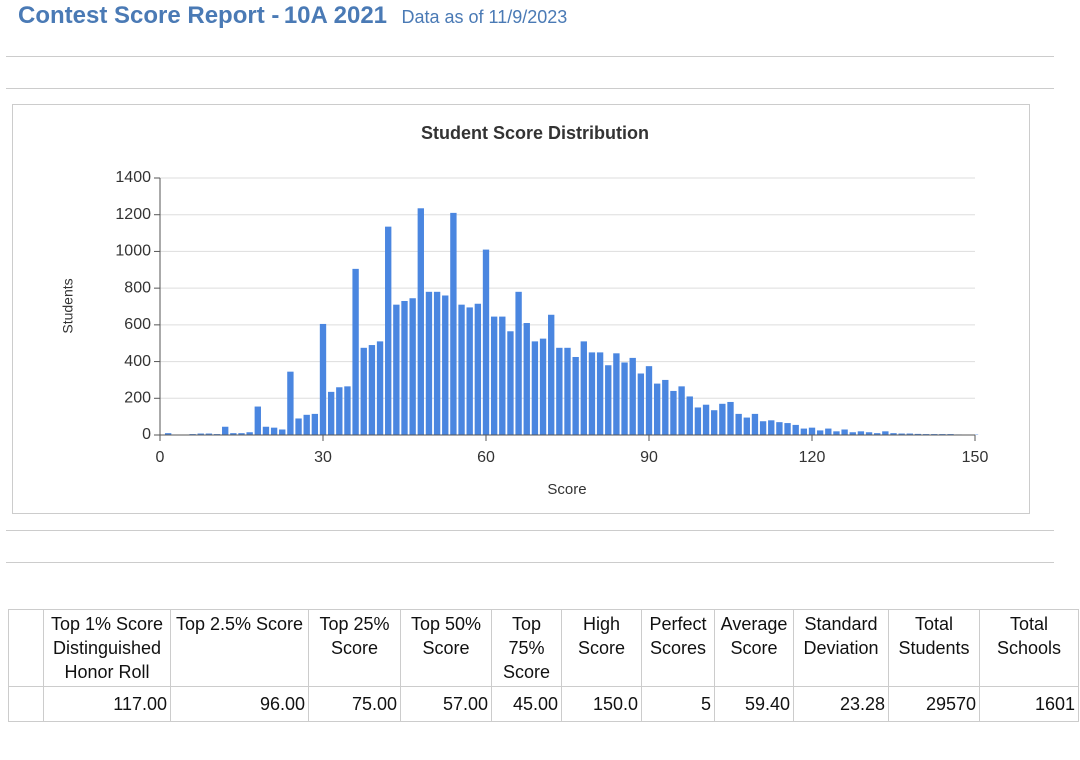  I want to click on y-axis-title: Students, so click(68, 305).